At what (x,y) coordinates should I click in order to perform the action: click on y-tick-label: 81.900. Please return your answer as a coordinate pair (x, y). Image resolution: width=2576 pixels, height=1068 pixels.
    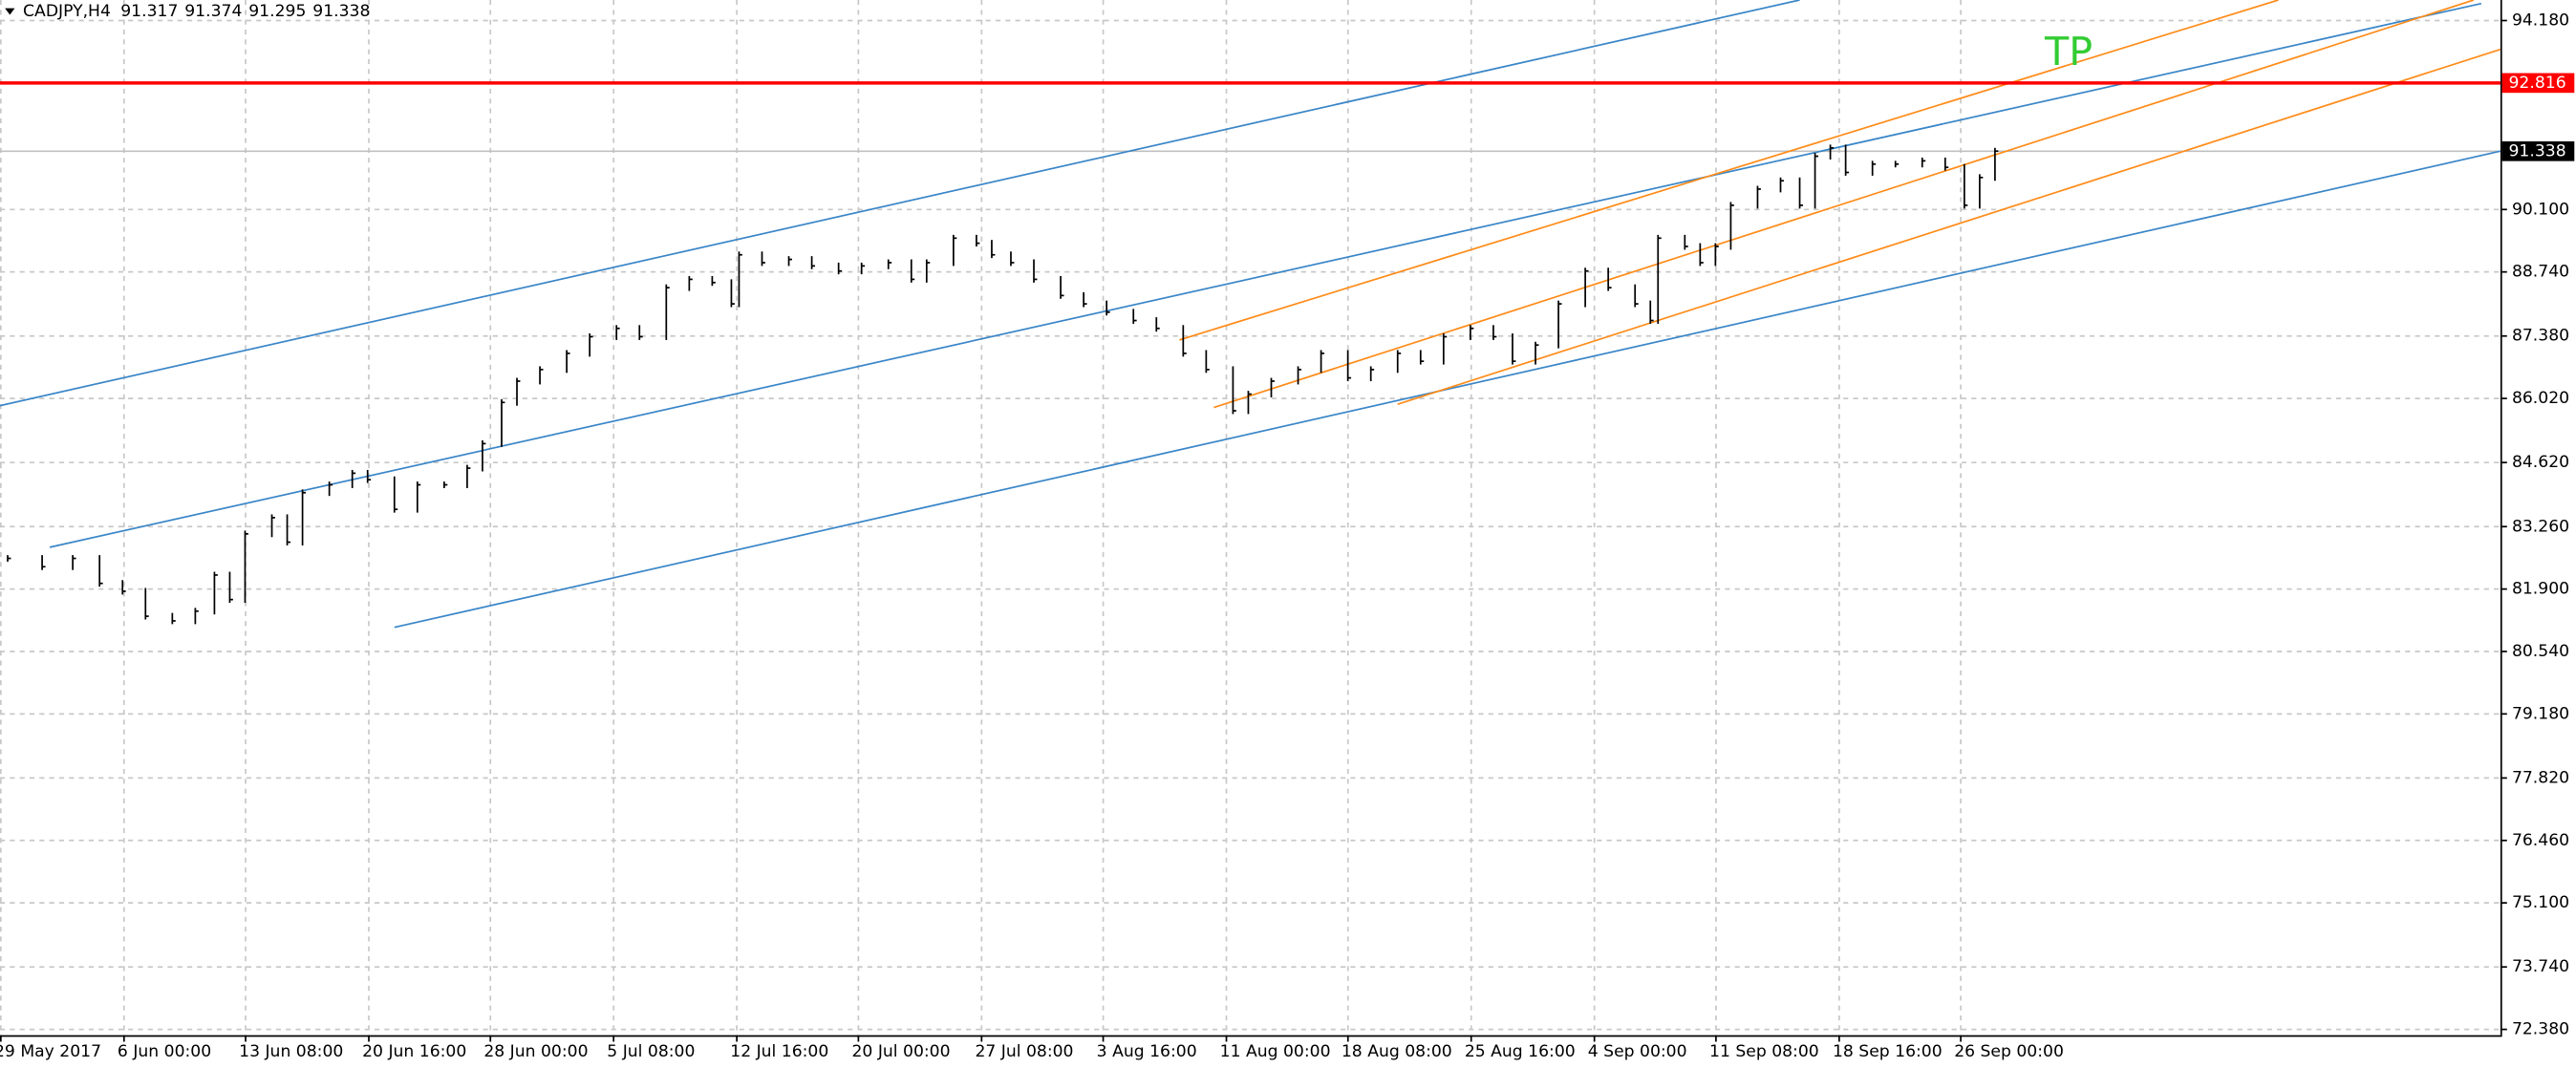
    Looking at the image, I should click on (2540, 590).